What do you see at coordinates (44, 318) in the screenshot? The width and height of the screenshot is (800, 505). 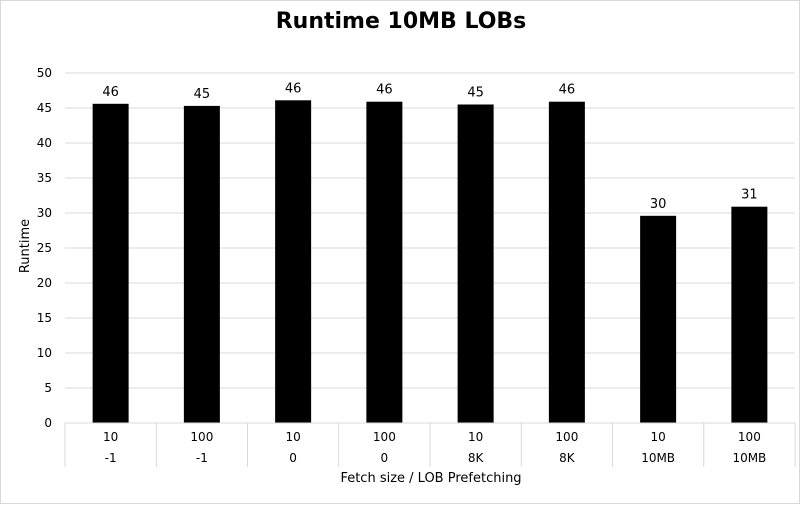 I see `y-tick-label: 15` at bounding box center [44, 318].